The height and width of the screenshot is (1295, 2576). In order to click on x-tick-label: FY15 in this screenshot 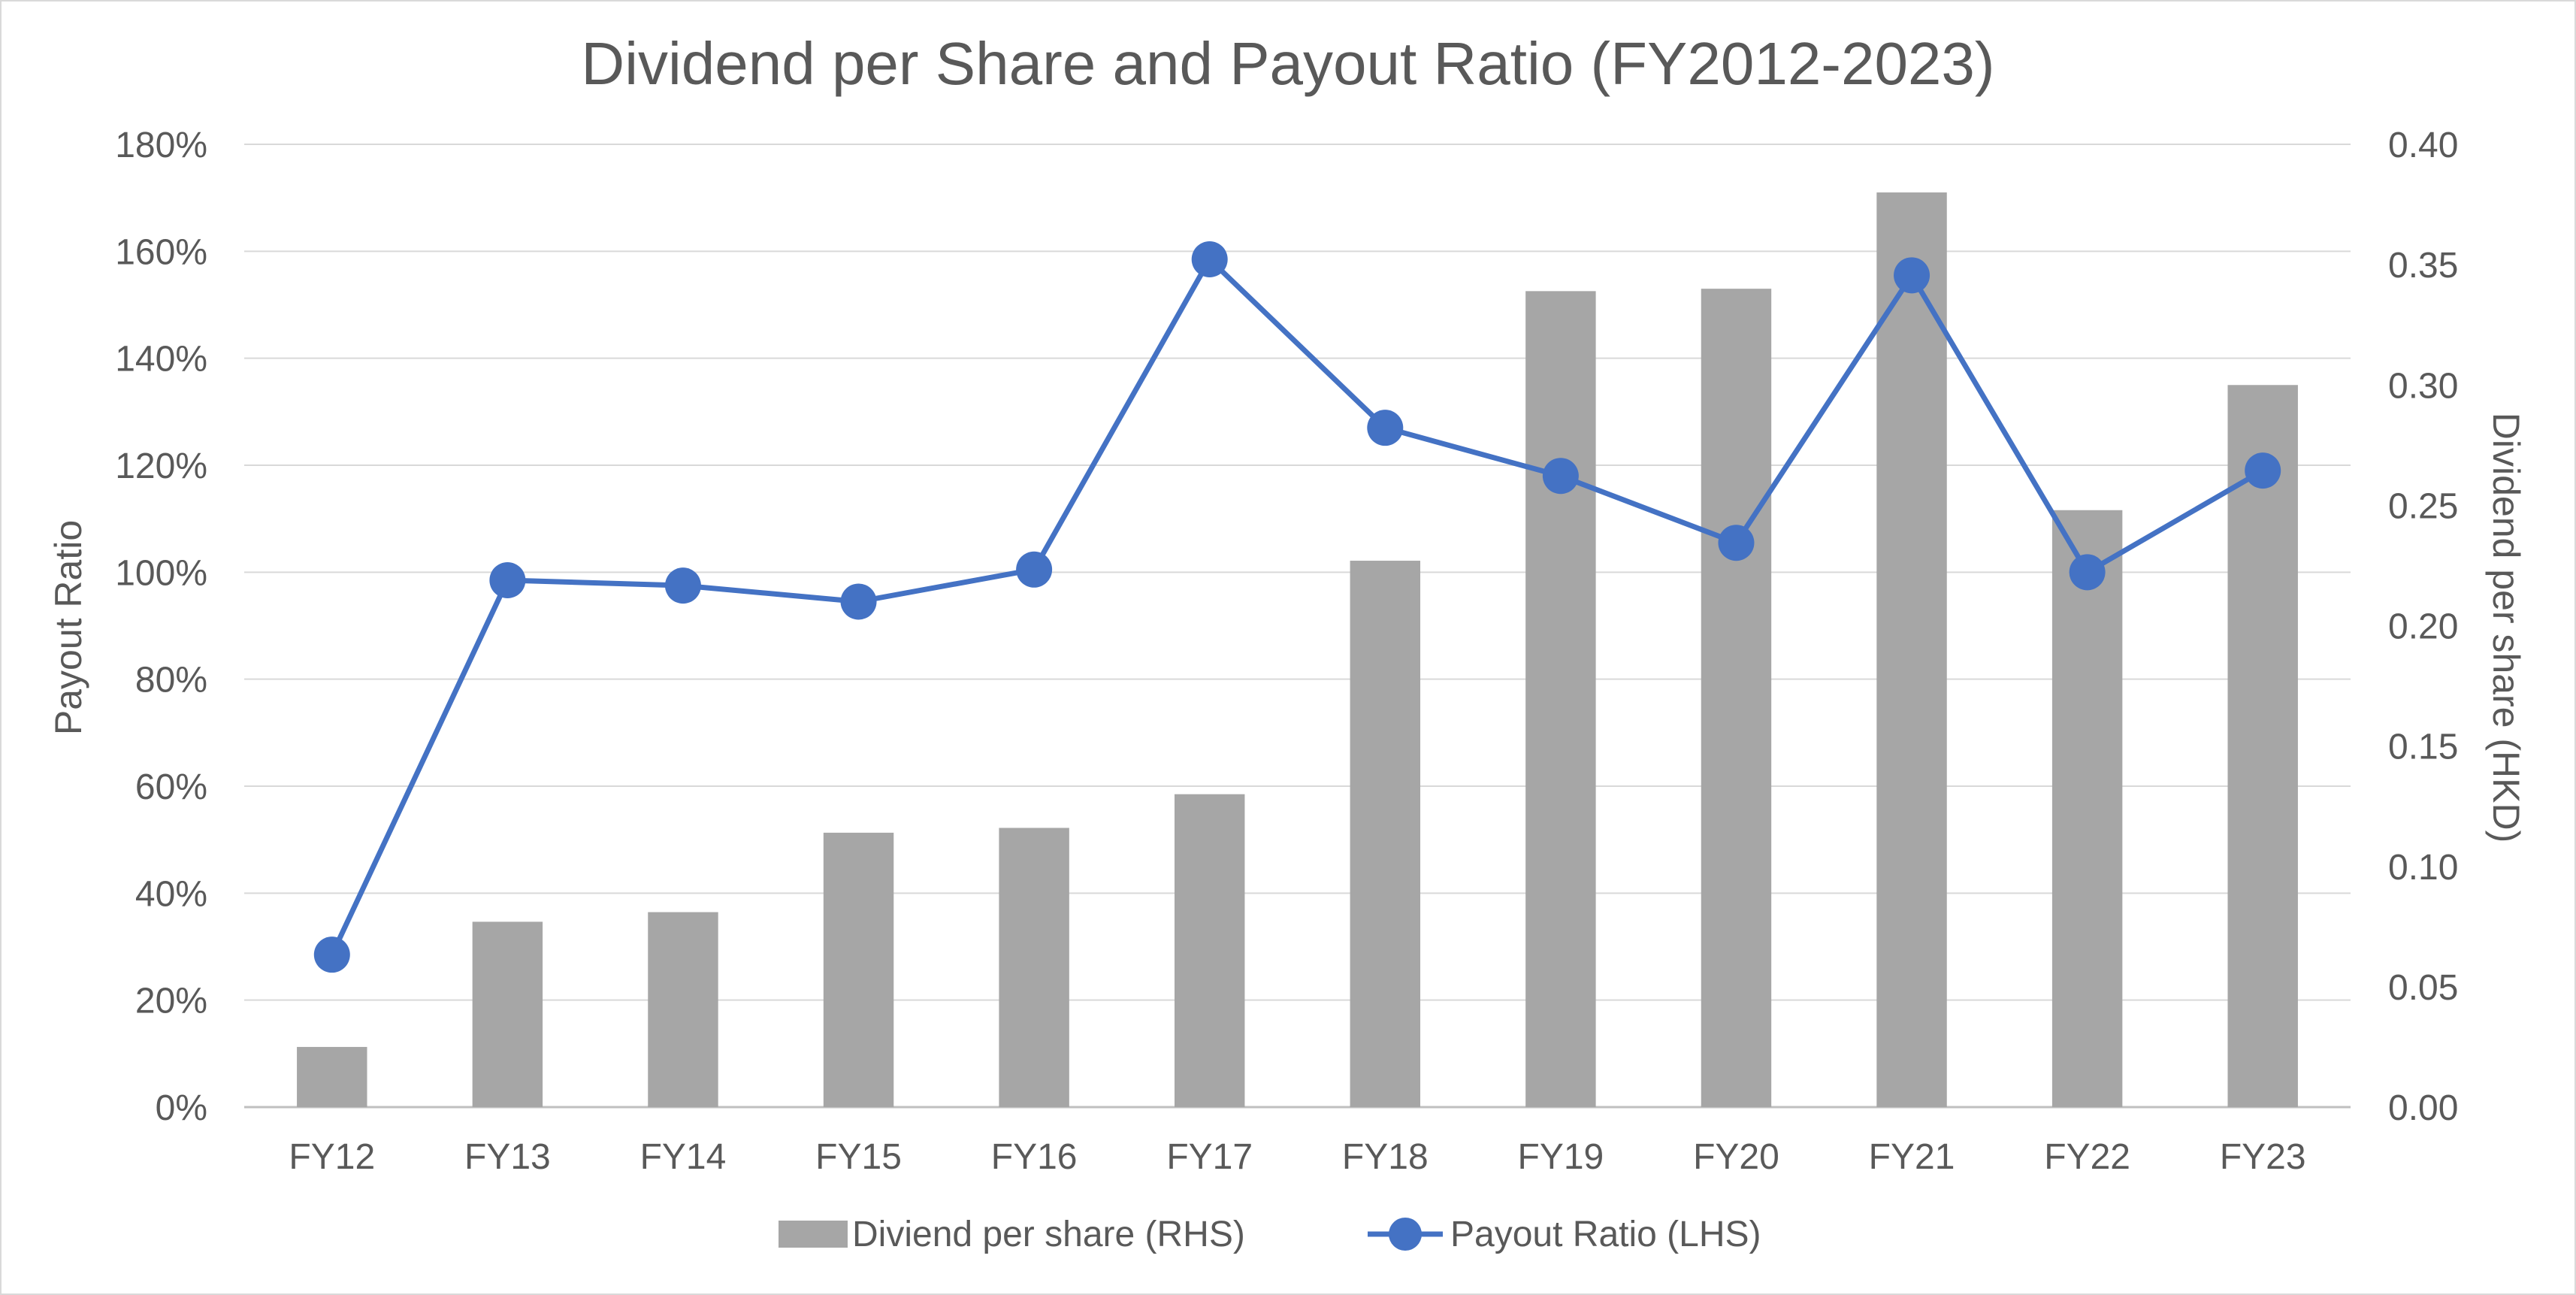, I will do `click(859, 1157)`.